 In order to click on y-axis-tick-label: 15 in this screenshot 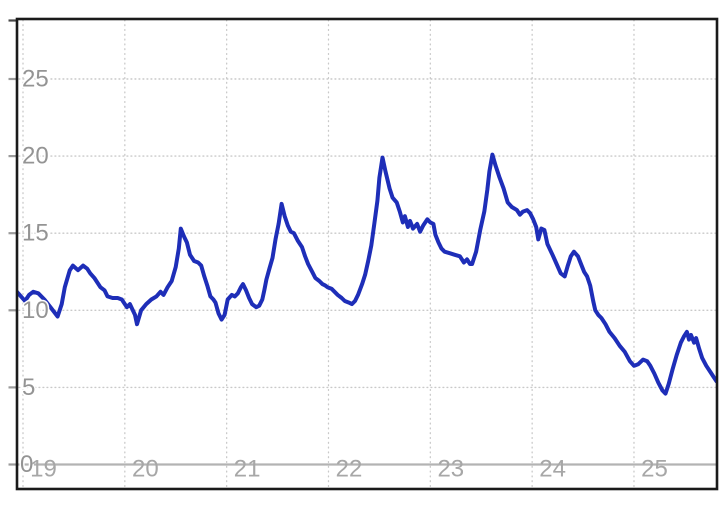, I will do `click(35, 233)`.